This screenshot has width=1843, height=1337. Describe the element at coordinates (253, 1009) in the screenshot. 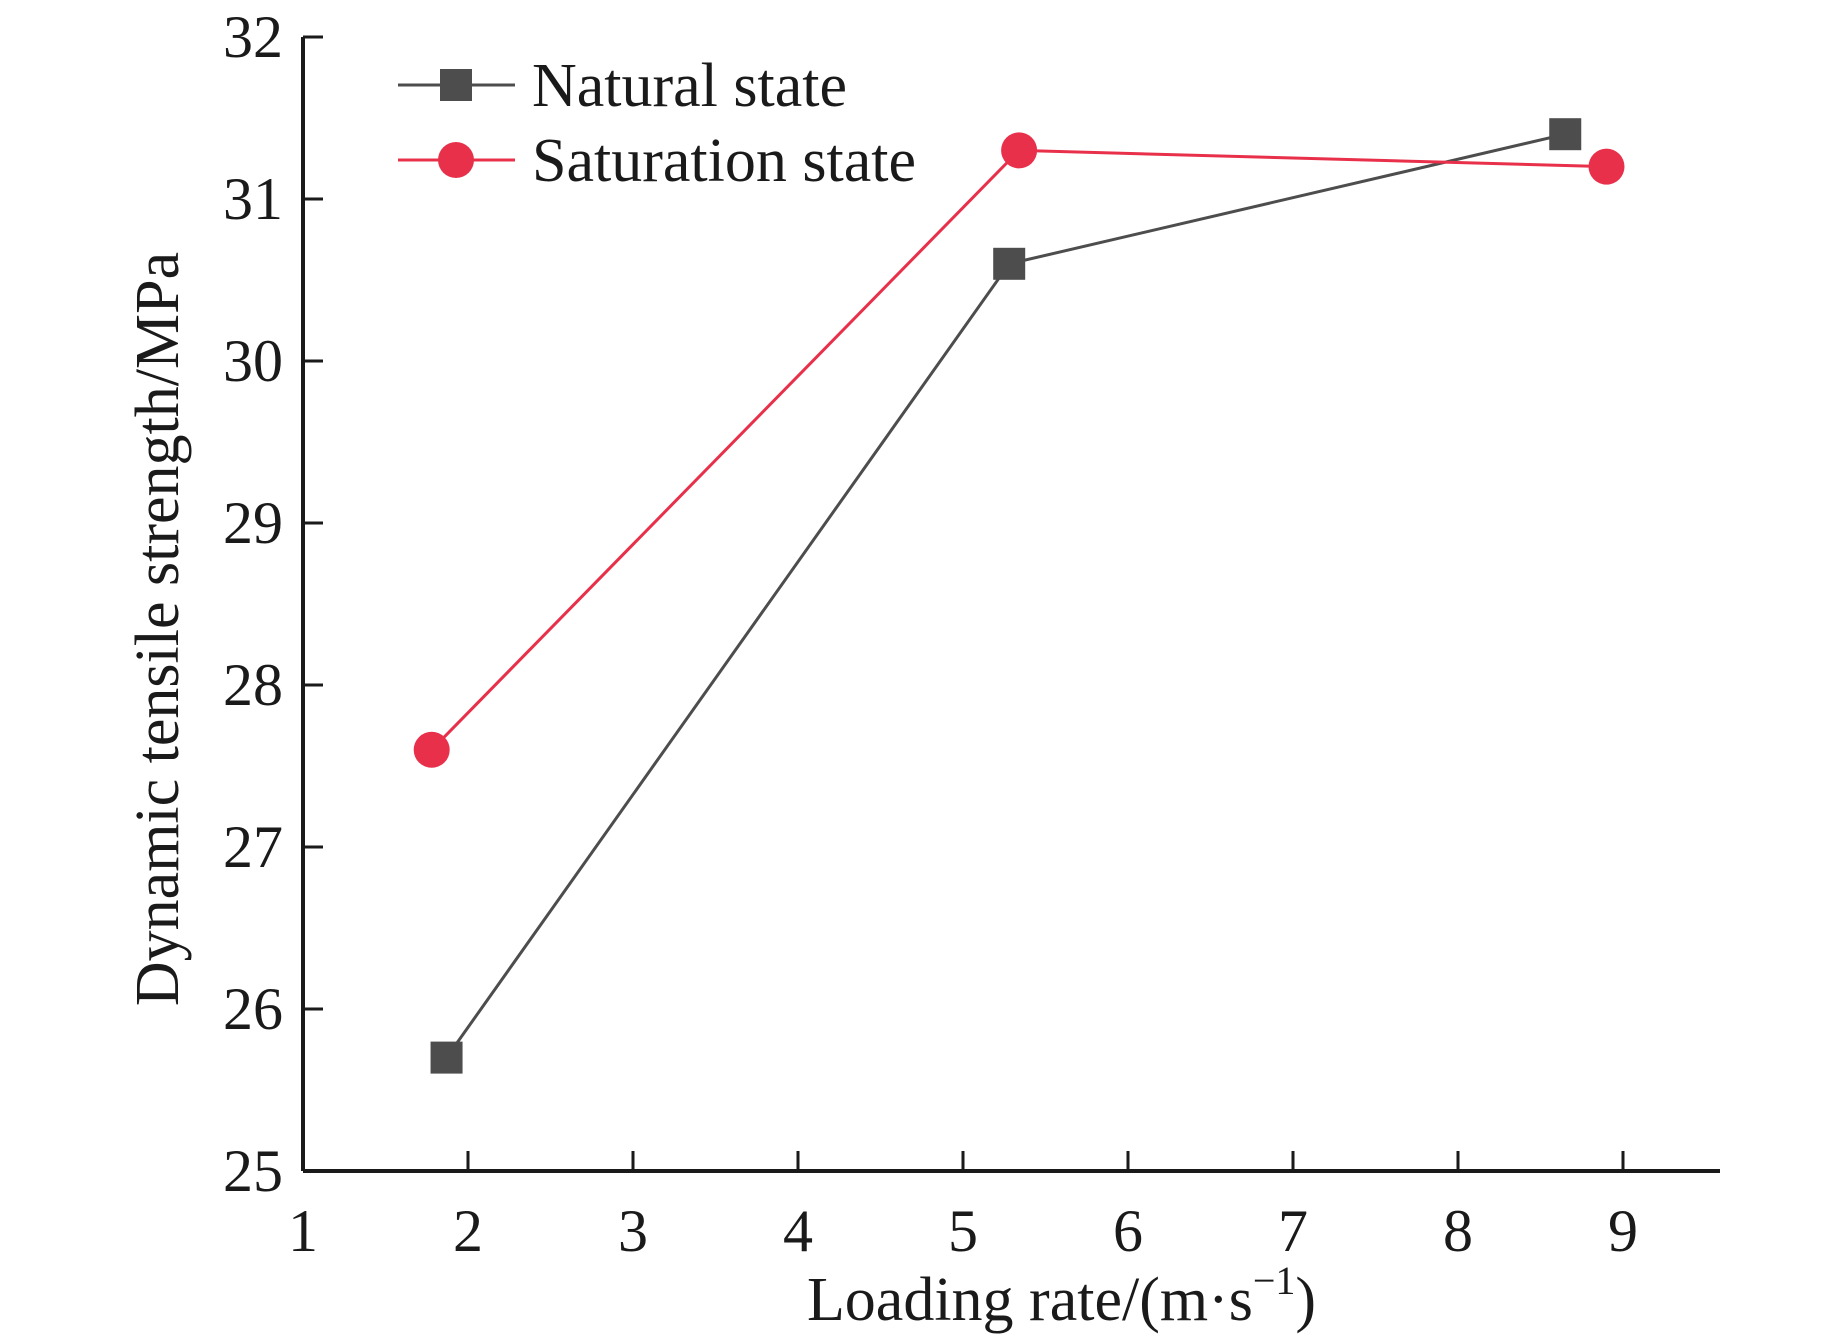

I see `y-tick-label: 26` at that location.